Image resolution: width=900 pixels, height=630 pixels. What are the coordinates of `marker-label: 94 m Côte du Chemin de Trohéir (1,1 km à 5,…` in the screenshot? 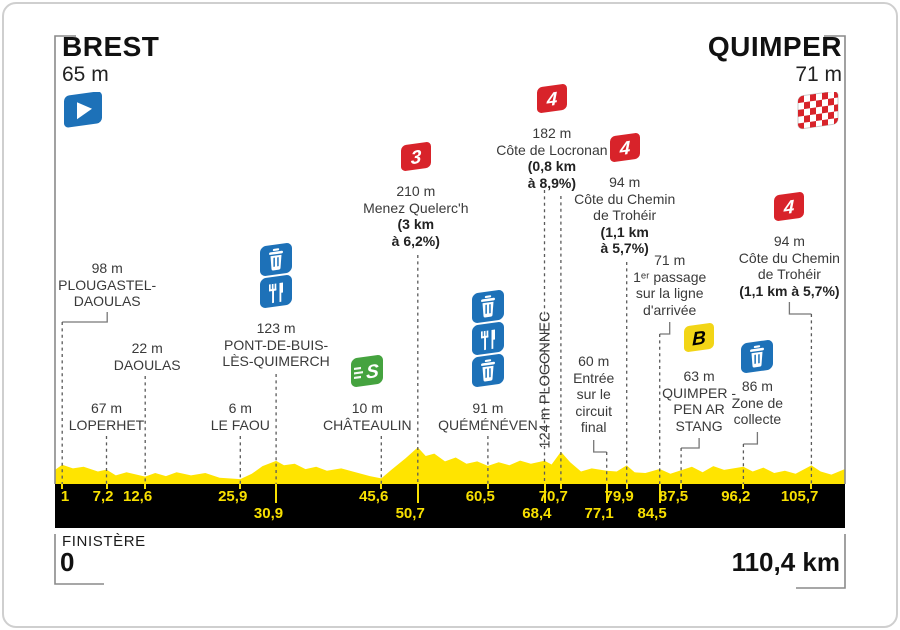 It's located at (789, 266).